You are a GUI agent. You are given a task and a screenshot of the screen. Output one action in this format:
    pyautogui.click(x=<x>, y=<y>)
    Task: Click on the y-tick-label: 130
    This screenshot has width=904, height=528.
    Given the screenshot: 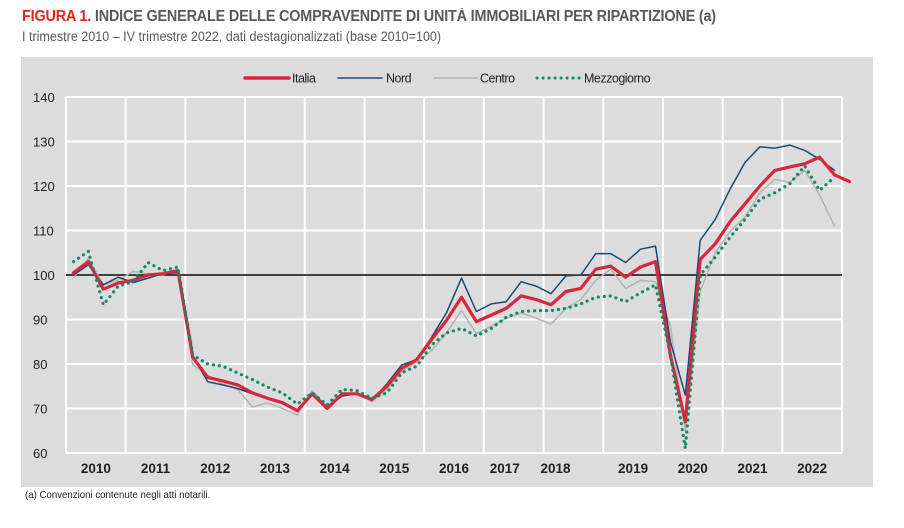 What is the action you would take?
    pyautogui.click(x=44, y=142)
    